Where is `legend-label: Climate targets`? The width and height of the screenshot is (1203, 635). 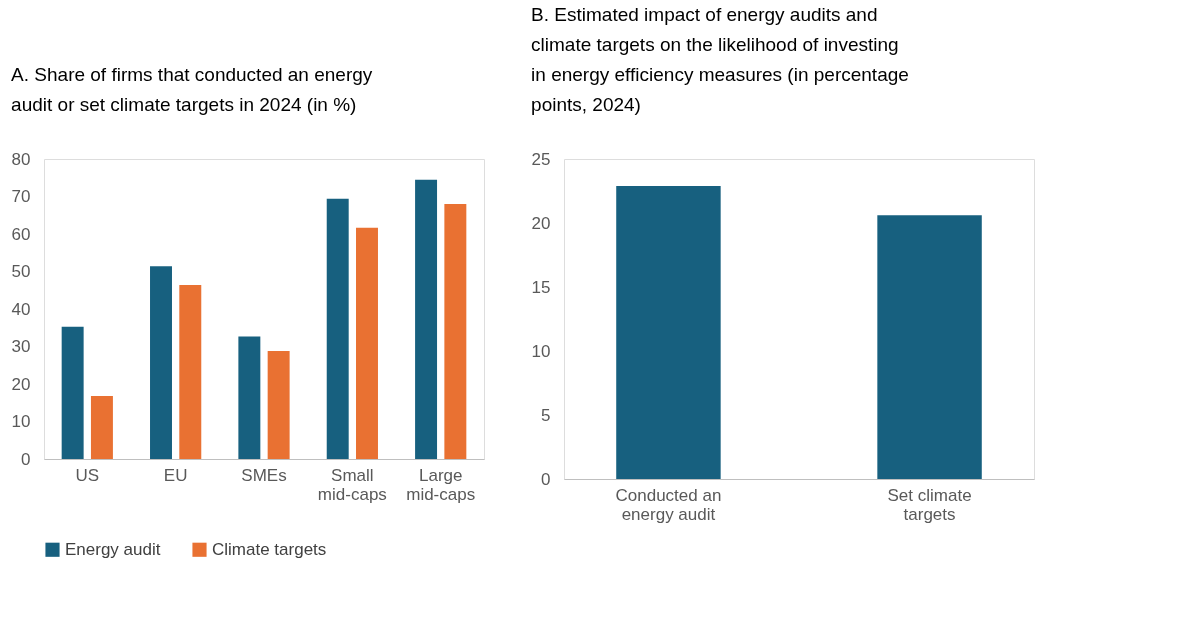 legend-label: Climate targets is located at coordinates (269, 549).